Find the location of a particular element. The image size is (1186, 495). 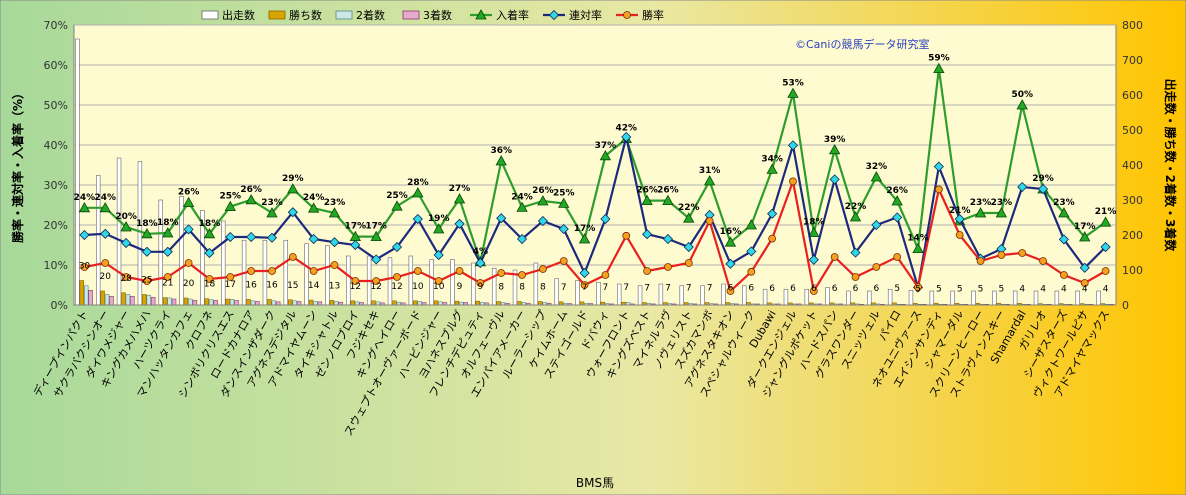

y-right-tick-label: 800 is located at coordinates (1132, 25).